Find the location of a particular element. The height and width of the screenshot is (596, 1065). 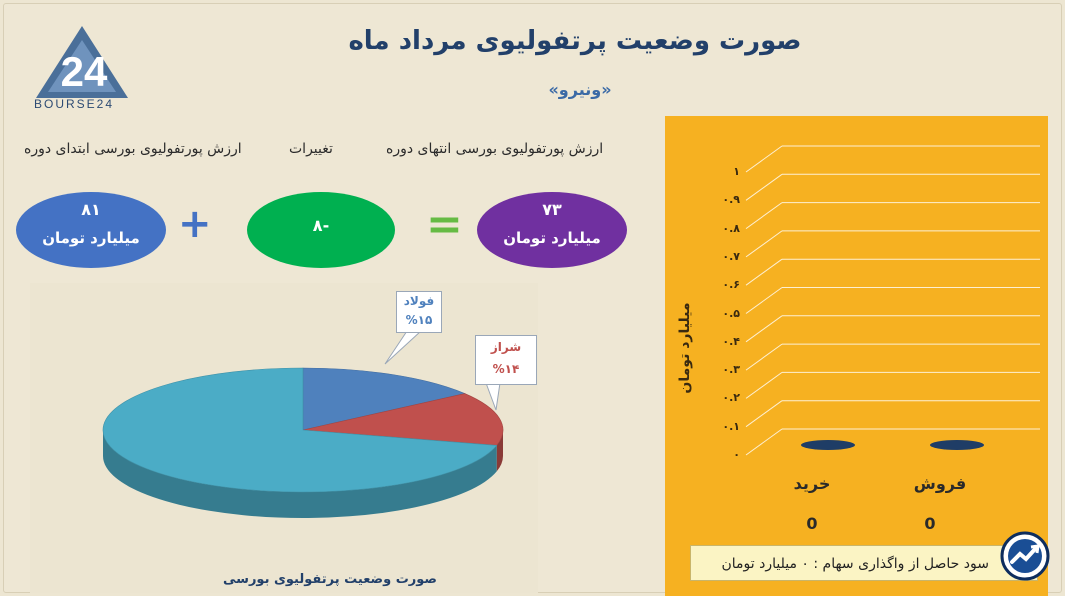

callout-foolad-value: %۱۵ is located at coordinates (419, 320).